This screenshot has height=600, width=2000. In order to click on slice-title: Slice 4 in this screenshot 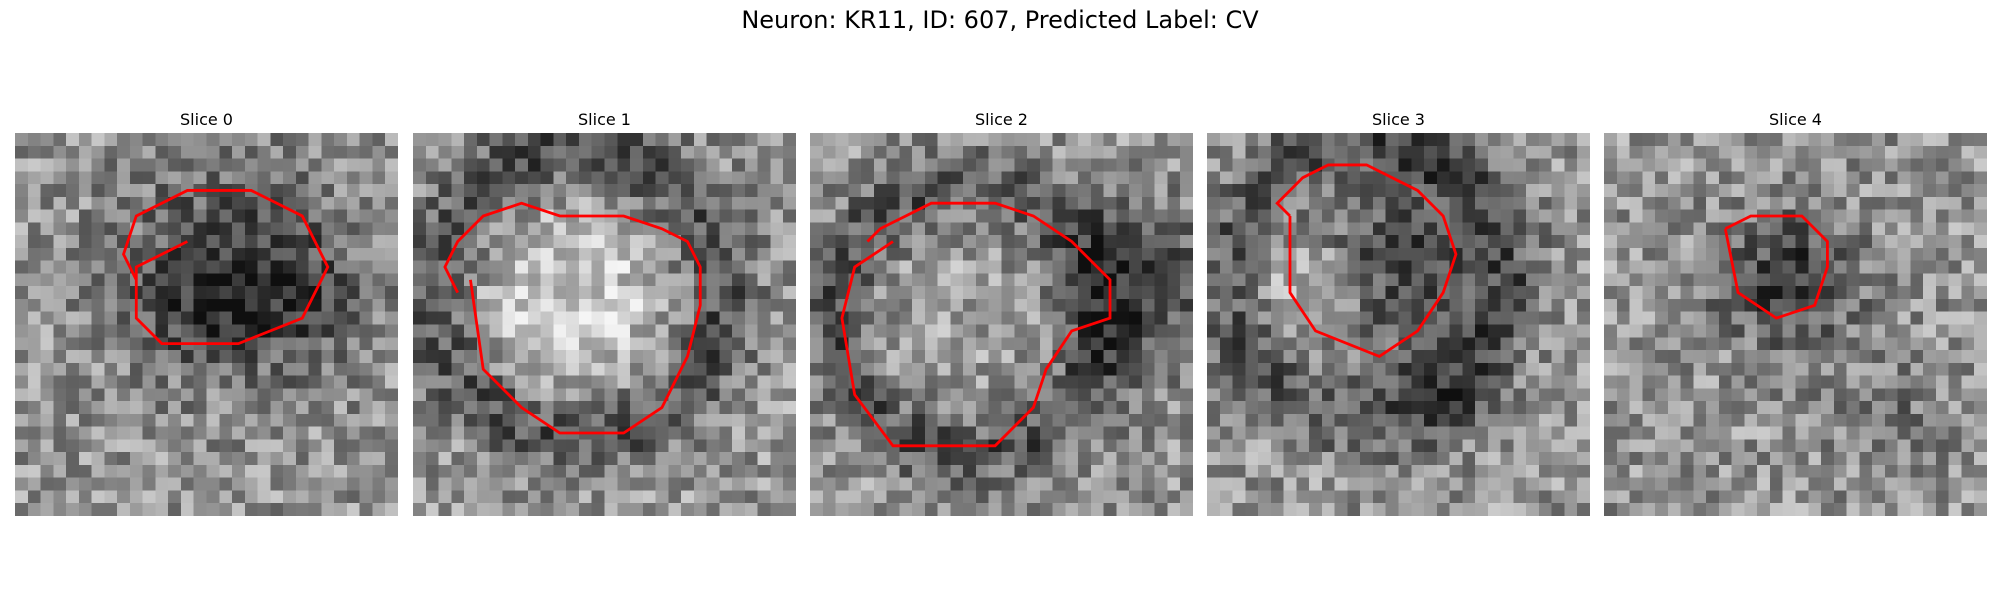, I will do `click(1795, 119)`.